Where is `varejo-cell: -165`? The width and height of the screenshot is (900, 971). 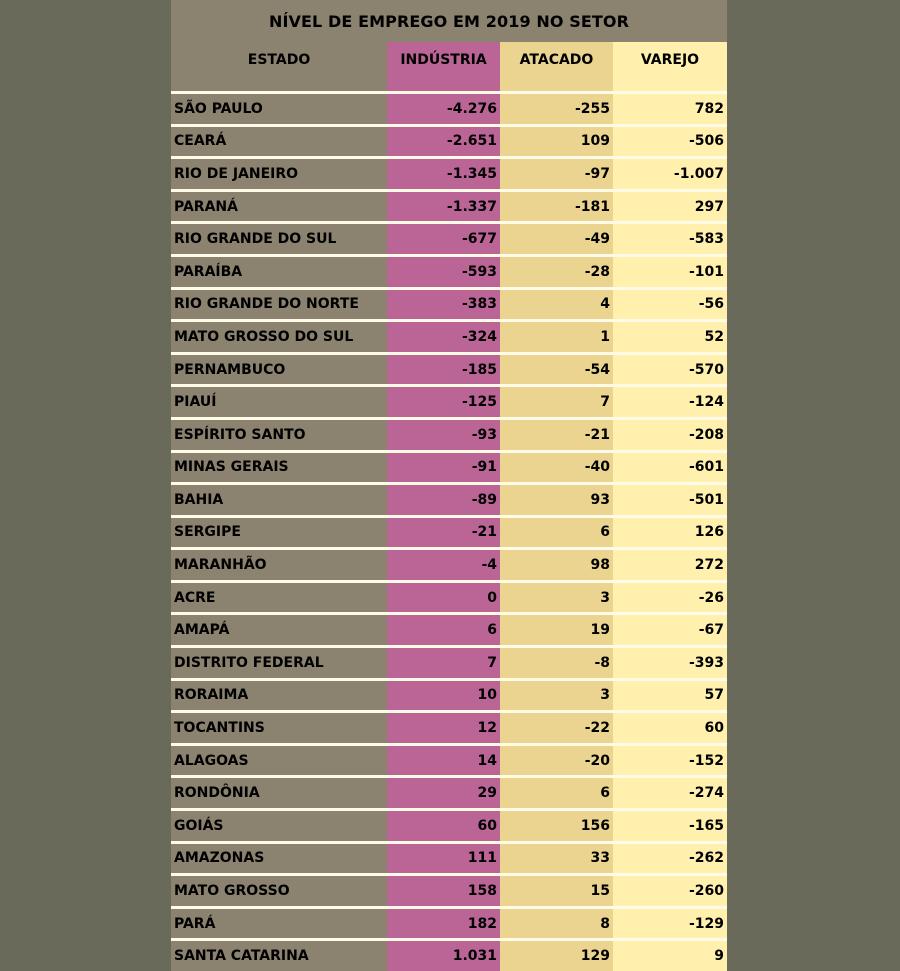
varejo-cell: -165 is located at coordinates (670, 826).